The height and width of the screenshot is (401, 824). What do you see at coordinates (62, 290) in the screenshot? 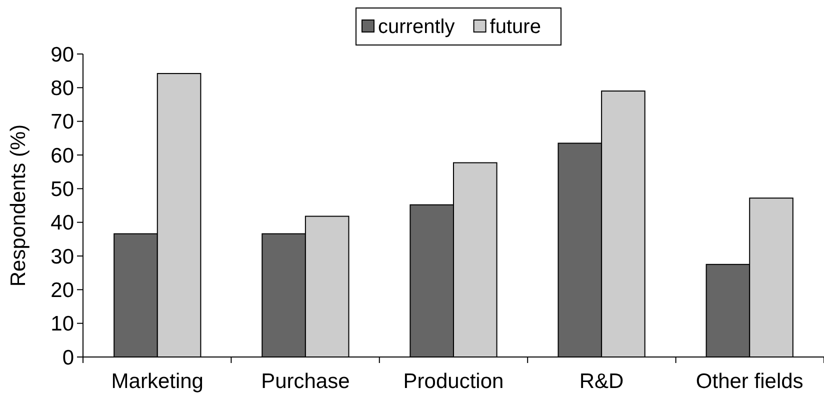
I see `y-tick-label: 20` at bounding box center [62, 290].